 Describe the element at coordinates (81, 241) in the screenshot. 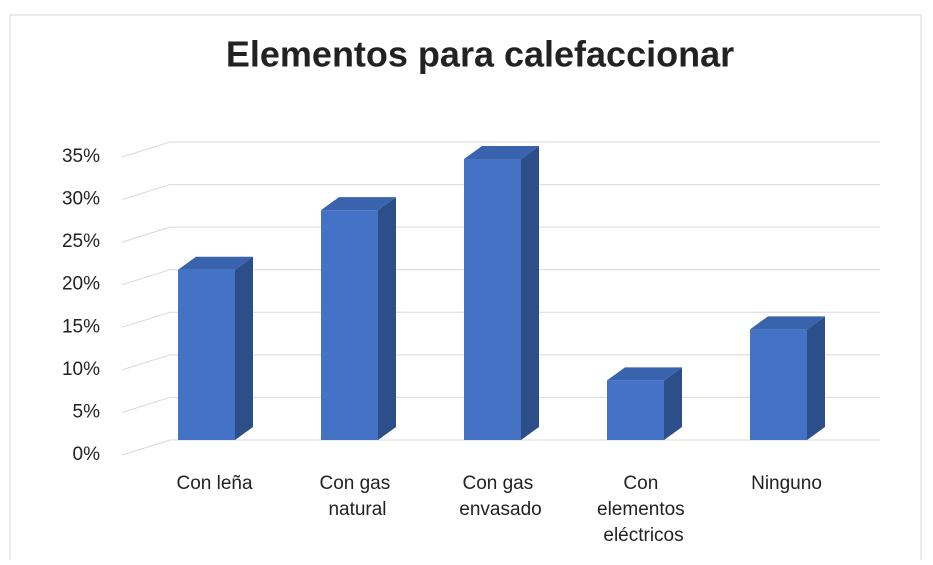

I see `y-tick-label: 25%` at that location.